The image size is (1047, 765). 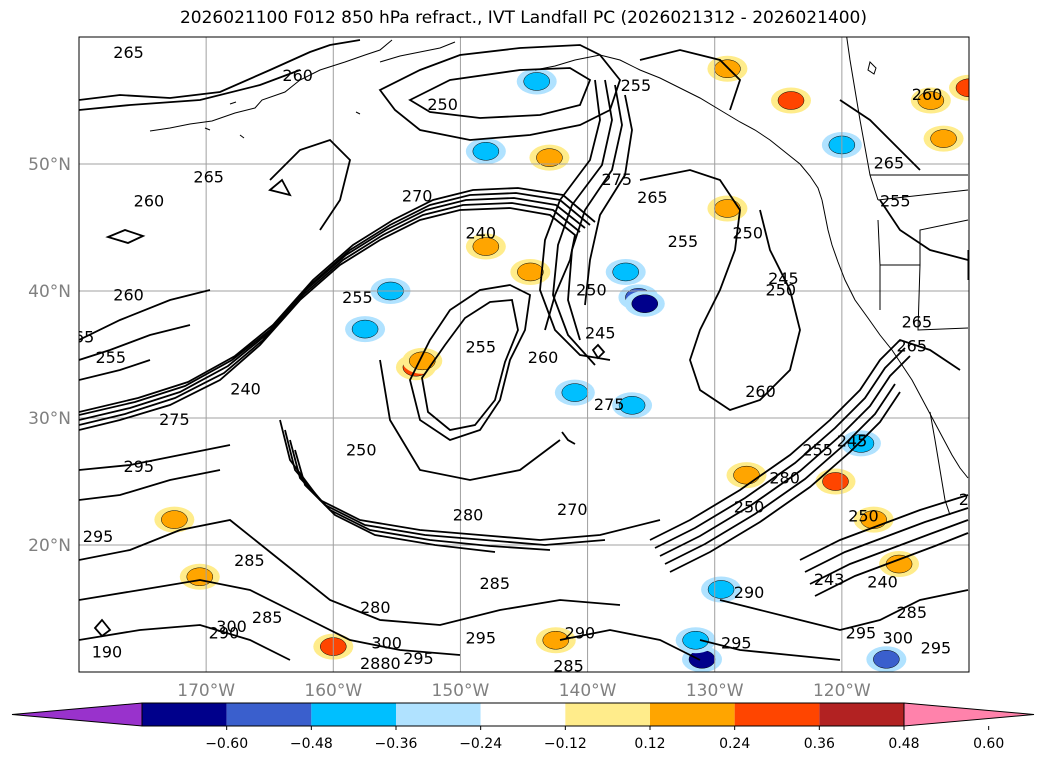 I want to click on colorbar-tick-label: −0.36, so click(x=396, y=744).